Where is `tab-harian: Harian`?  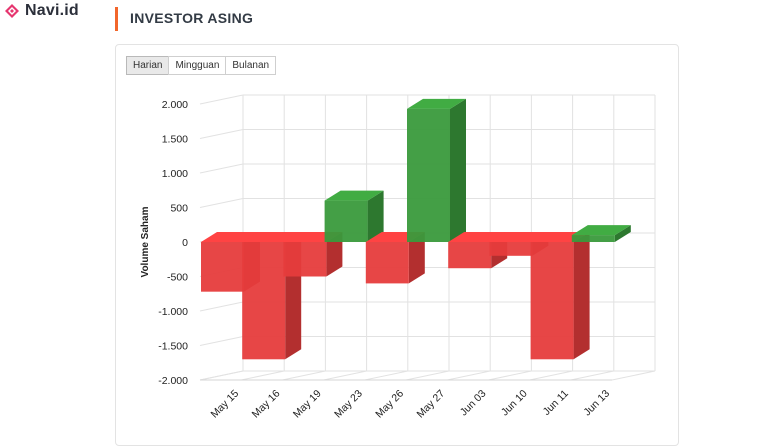
tab-harian: Harian is located at coordinates (148, 65).